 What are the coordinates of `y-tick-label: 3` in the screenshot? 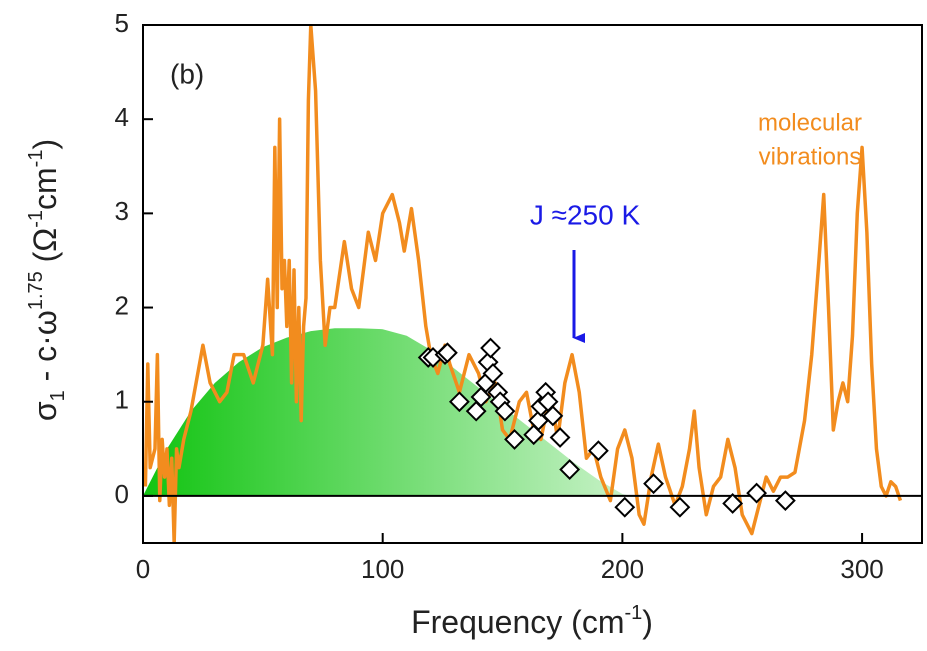 It's located at (122, 211).